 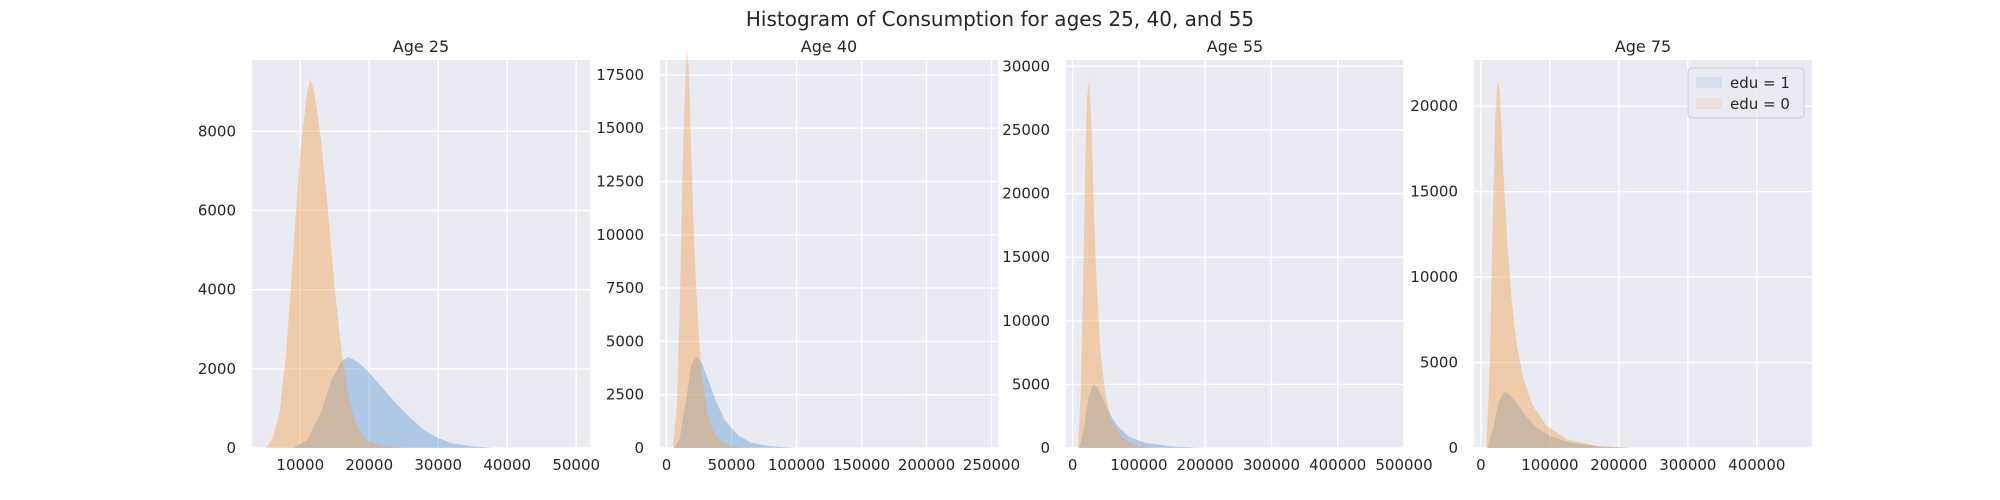 I want to click on panel-title: Age 55, so click(x=1235, y=46).